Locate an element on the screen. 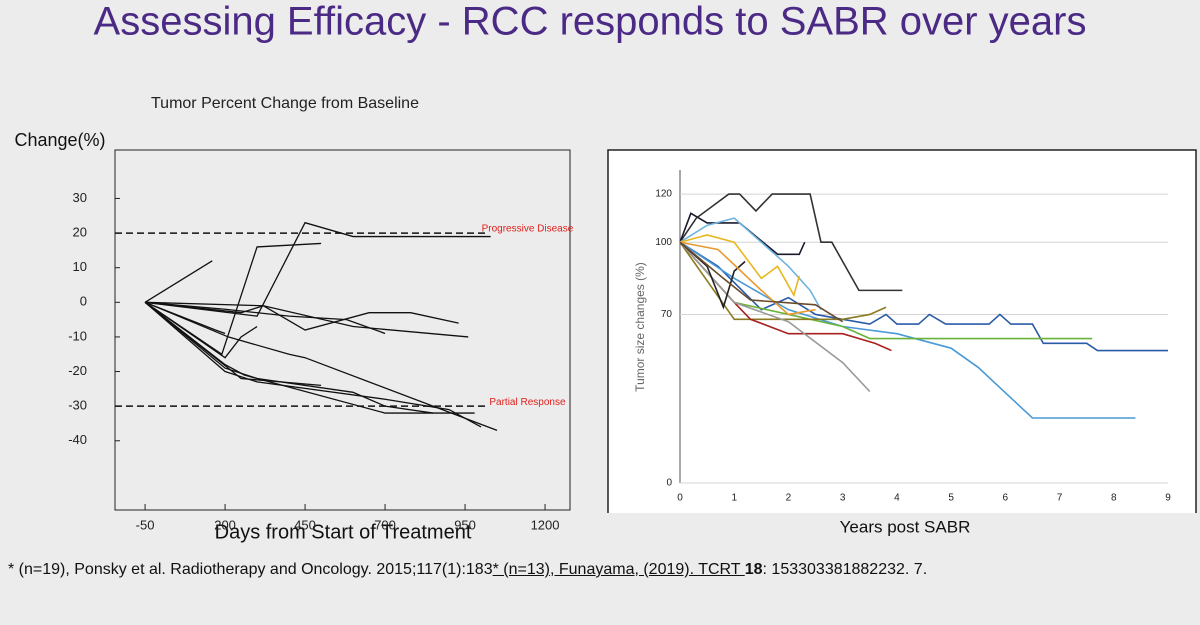  x-tick-label: 1200 is located at coordinates (545, 524).